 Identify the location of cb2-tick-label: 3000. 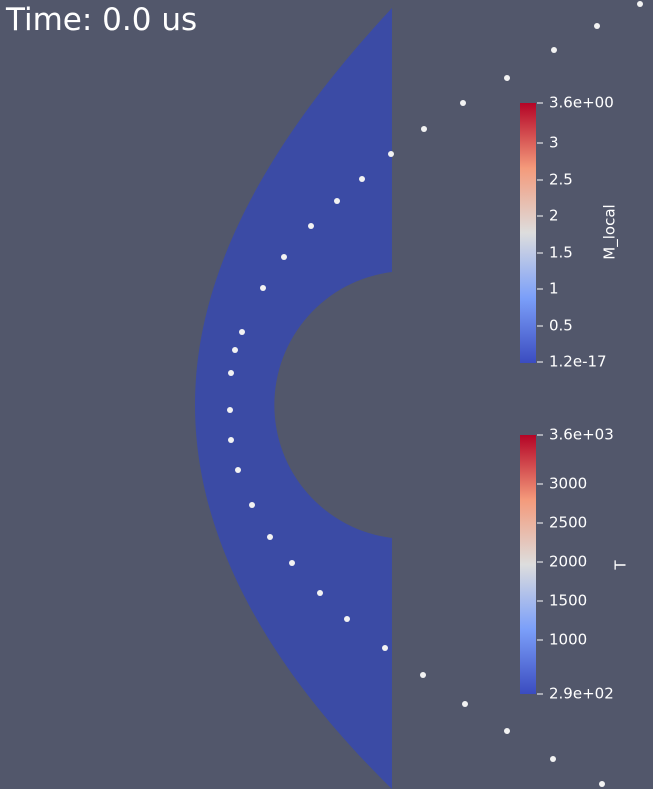
(568, 483).